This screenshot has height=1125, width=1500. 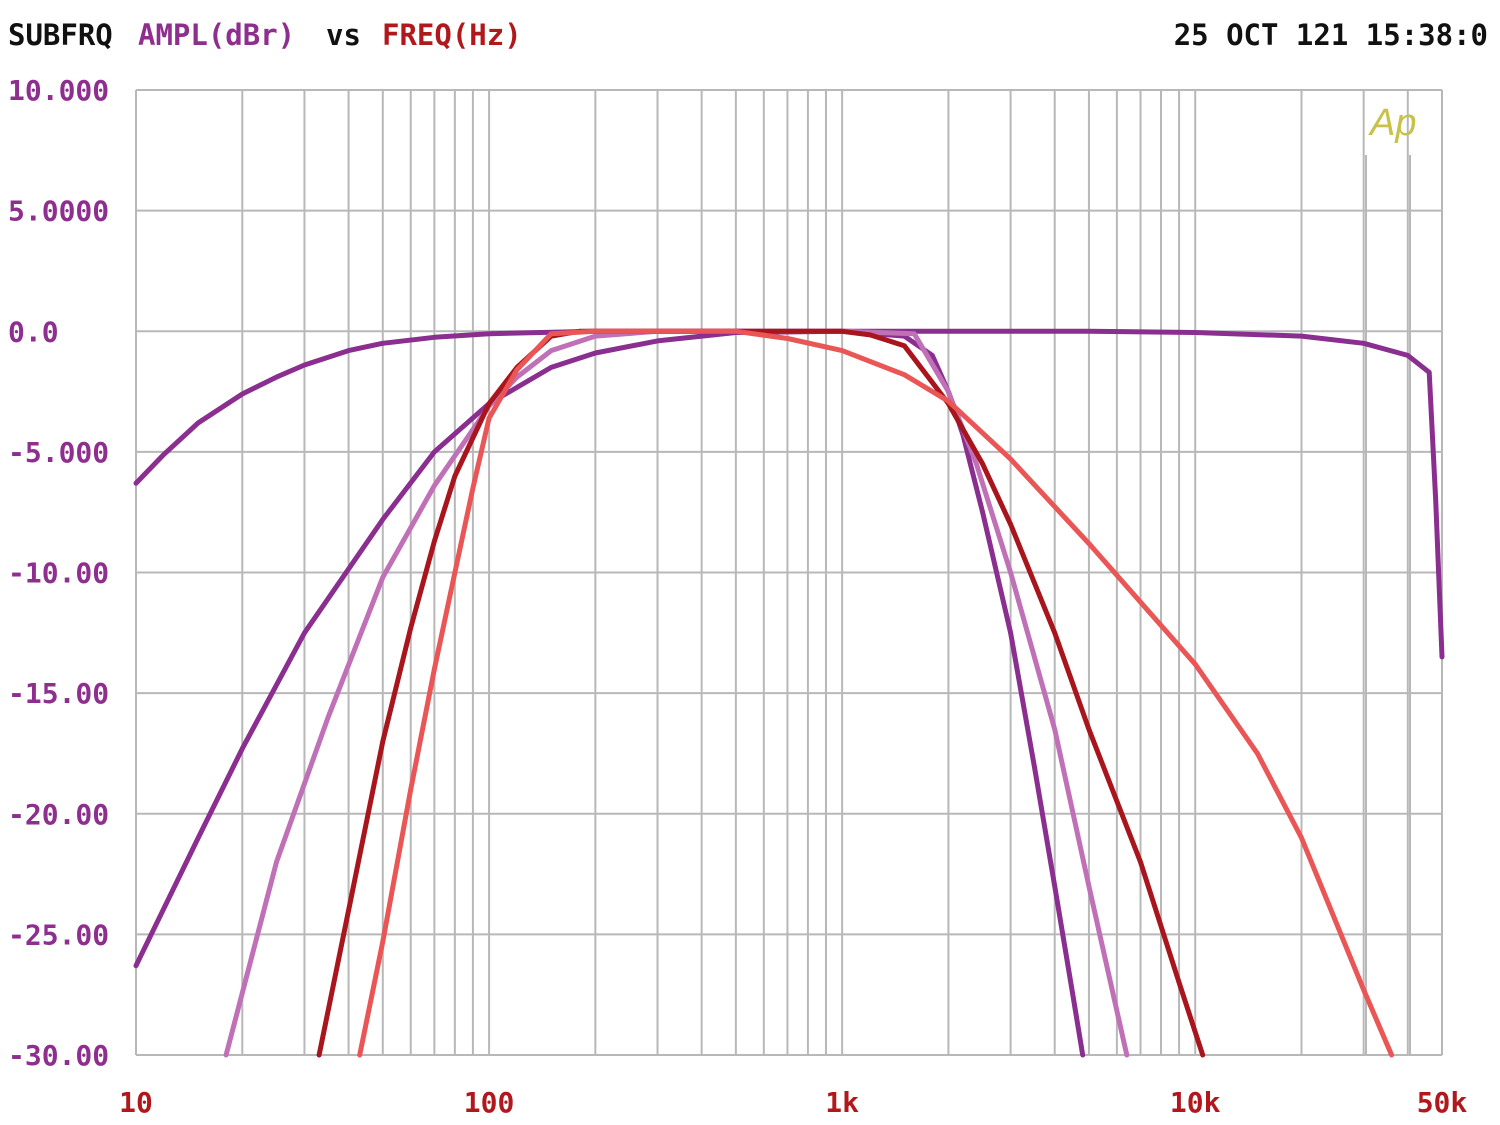 What do you see at coordinates (58, 1055) in the screenshot?
I see `y-tick-label: -30.00` at bounding box center [58, 1055].